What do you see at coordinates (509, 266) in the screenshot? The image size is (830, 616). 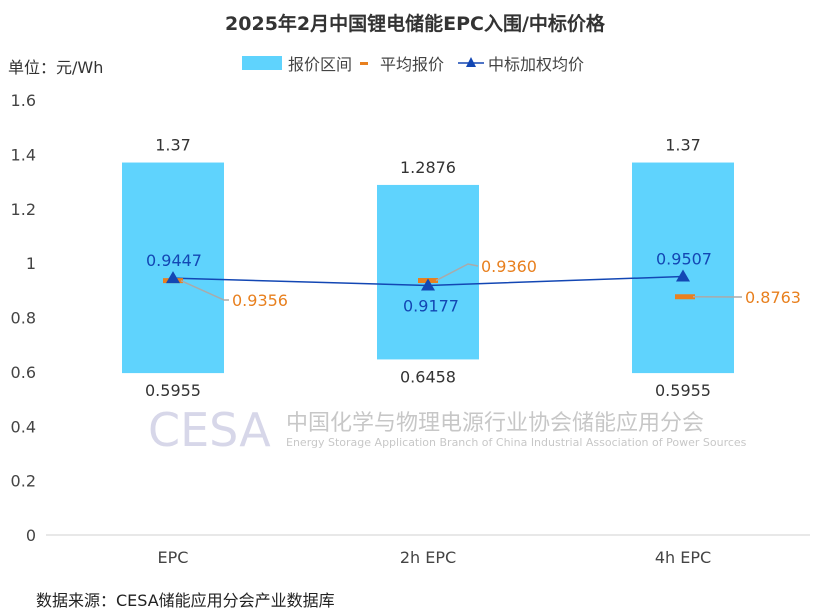 I see `average-label: 0.9360` at bounding box center [509, 266].